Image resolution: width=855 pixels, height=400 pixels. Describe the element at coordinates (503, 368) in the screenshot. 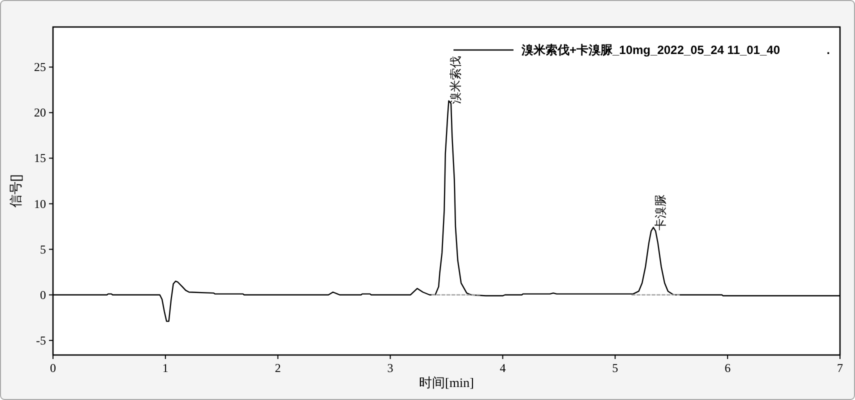

I see `x-tick-label: 4` at that location.